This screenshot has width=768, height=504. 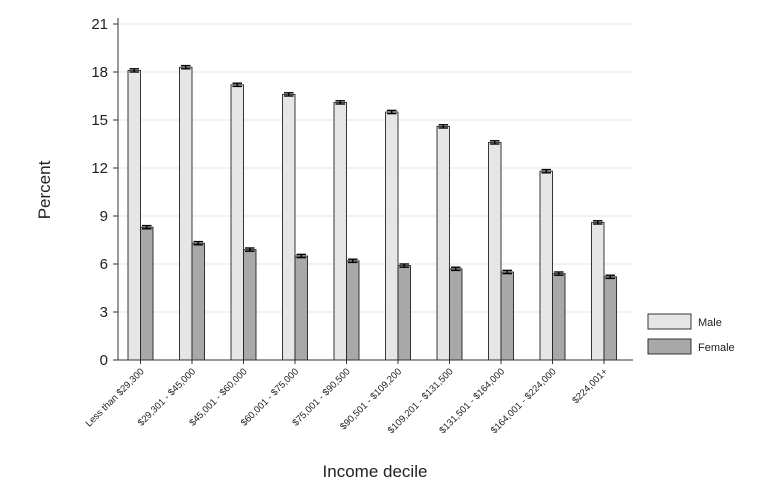 I want to click on x-axis-title: Income decile, so click(x=375, y=471).